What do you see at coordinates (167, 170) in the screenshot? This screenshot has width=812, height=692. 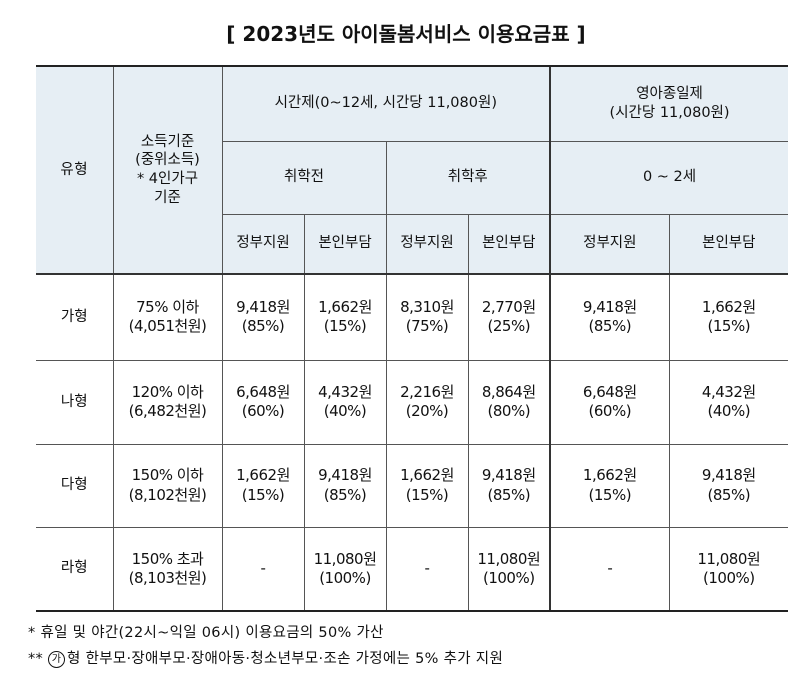 I see `header-income: 소득기준 (중위소득) * 4인가구 기준` at bounding box center [167, 170].